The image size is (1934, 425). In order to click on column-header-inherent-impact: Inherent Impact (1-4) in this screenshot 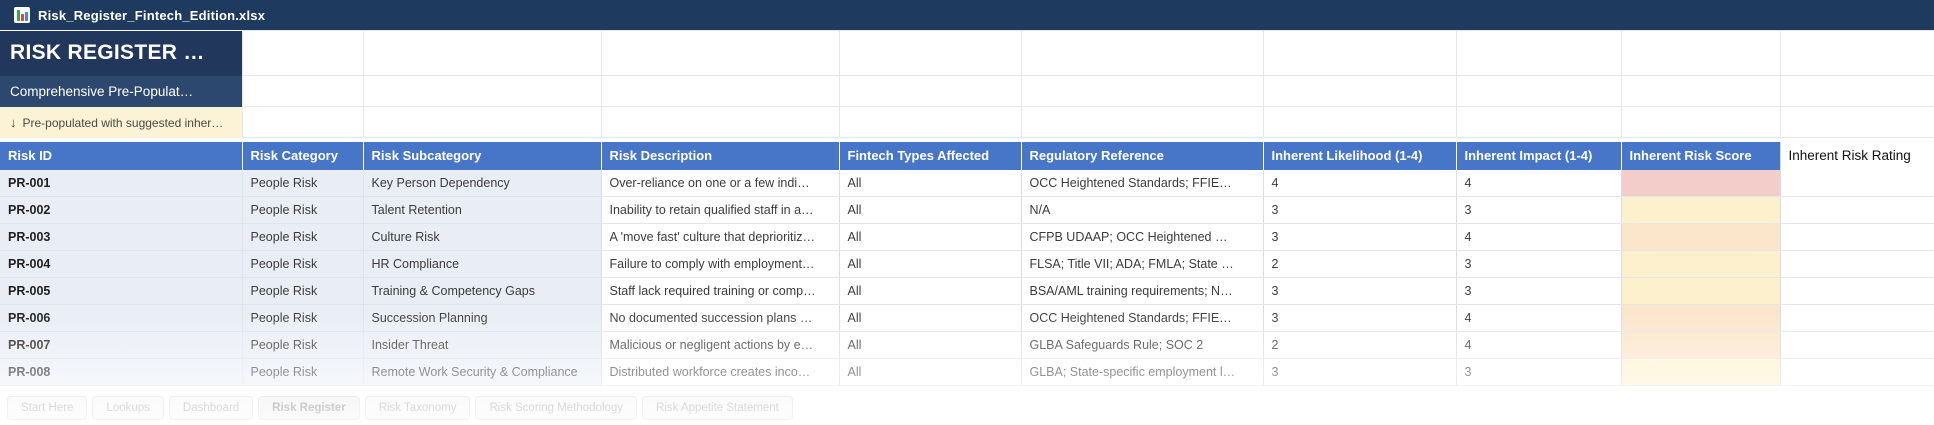, I will do `click(1538, 155)`.